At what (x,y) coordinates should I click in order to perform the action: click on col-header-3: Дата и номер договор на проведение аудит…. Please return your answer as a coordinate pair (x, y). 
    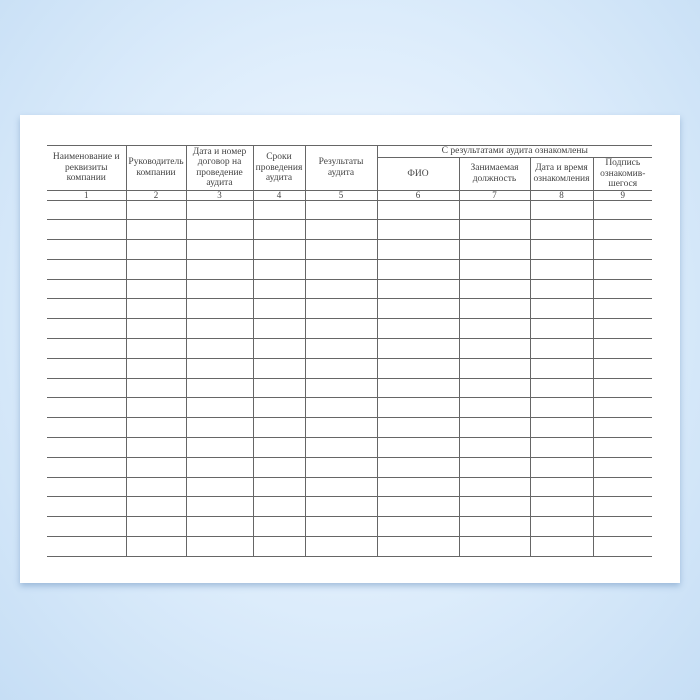
    Looking at the image, I should click on (219, 168).